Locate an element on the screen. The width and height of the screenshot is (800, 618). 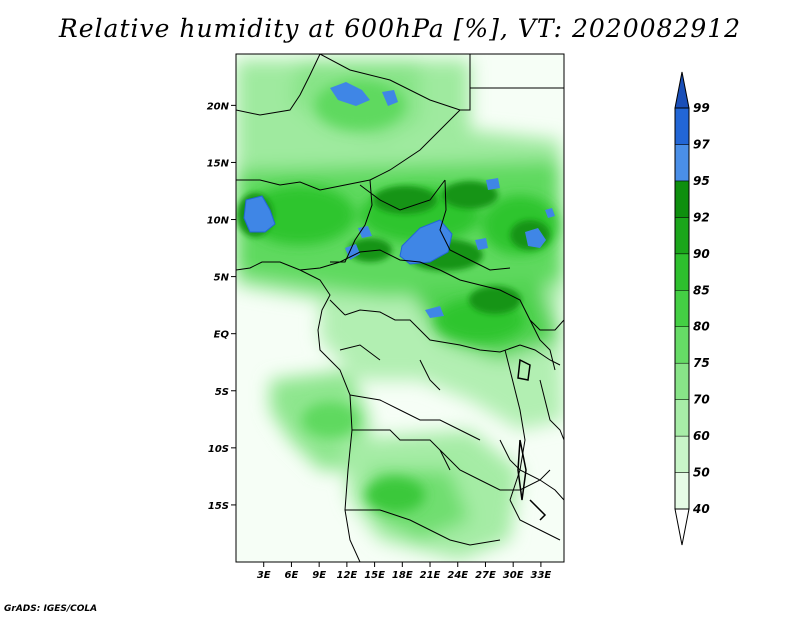
lat-tick-label: 10S is located at coordinates (218, 449).